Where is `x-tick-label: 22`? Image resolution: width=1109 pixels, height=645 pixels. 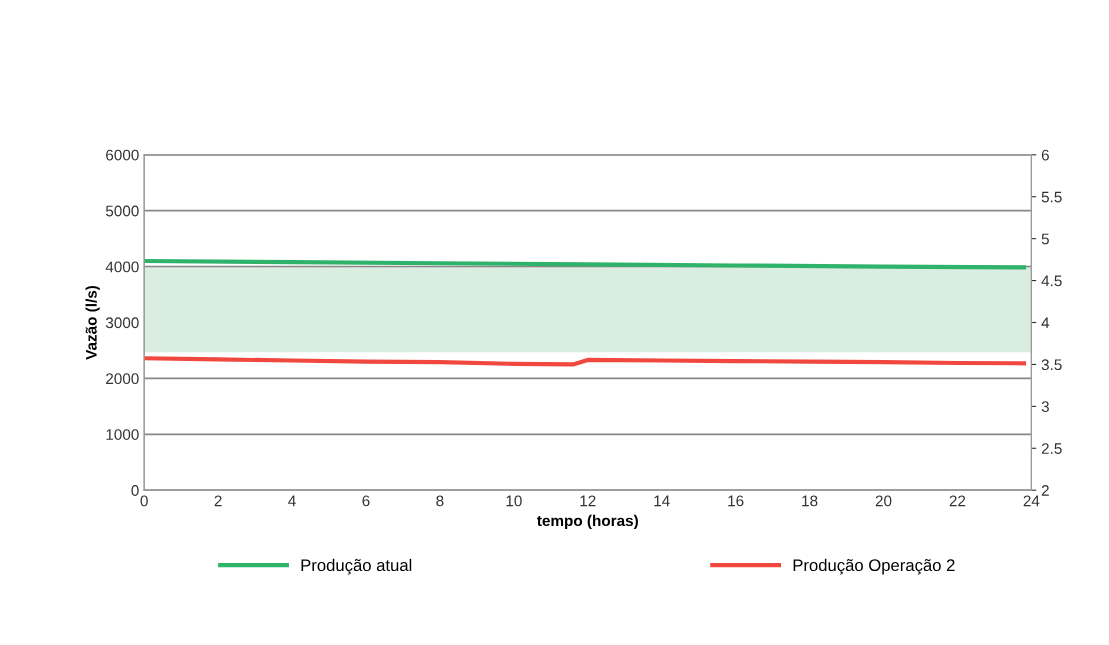 x-tick-label: 22 is located at coordinates (957, 501).